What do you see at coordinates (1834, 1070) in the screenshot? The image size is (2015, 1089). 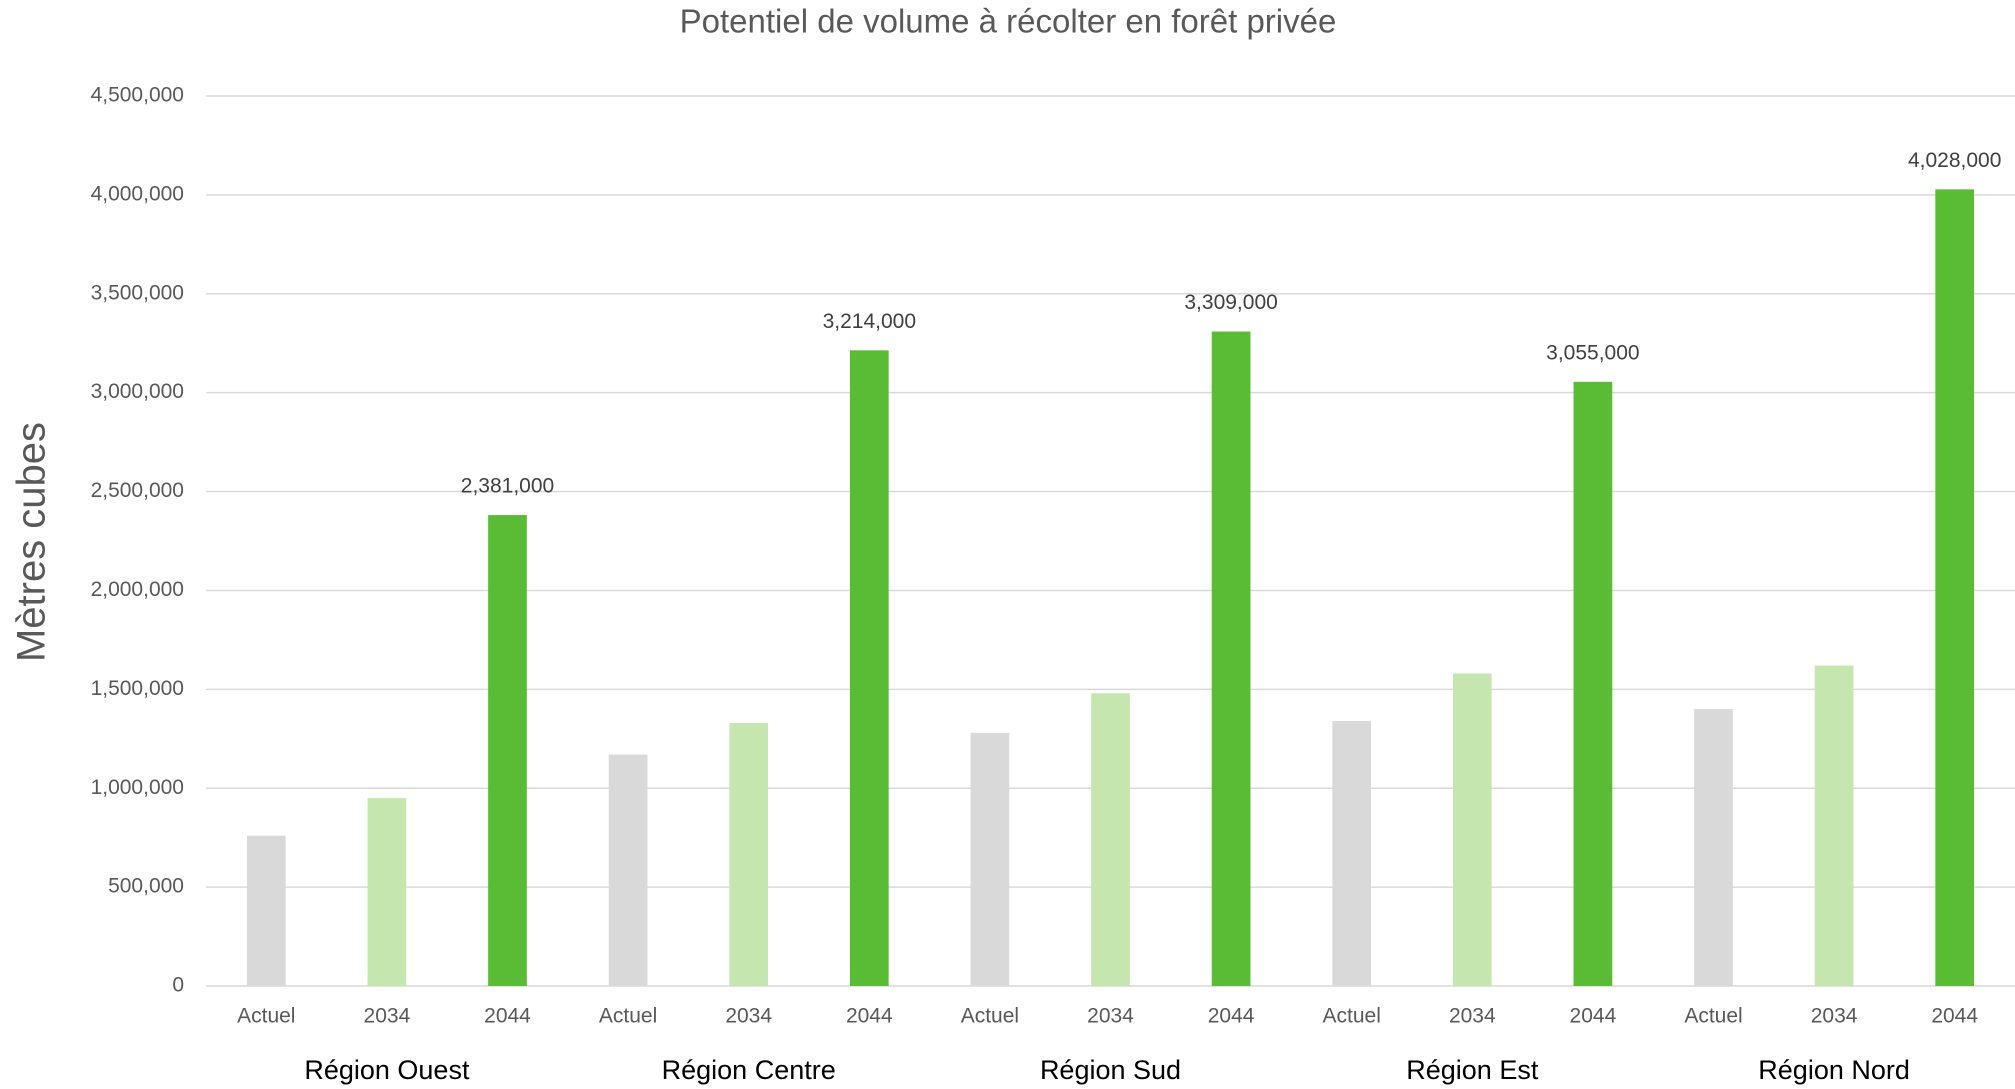 I see `x-category-label: Région Nord` at bounding box center [1834, 1070].